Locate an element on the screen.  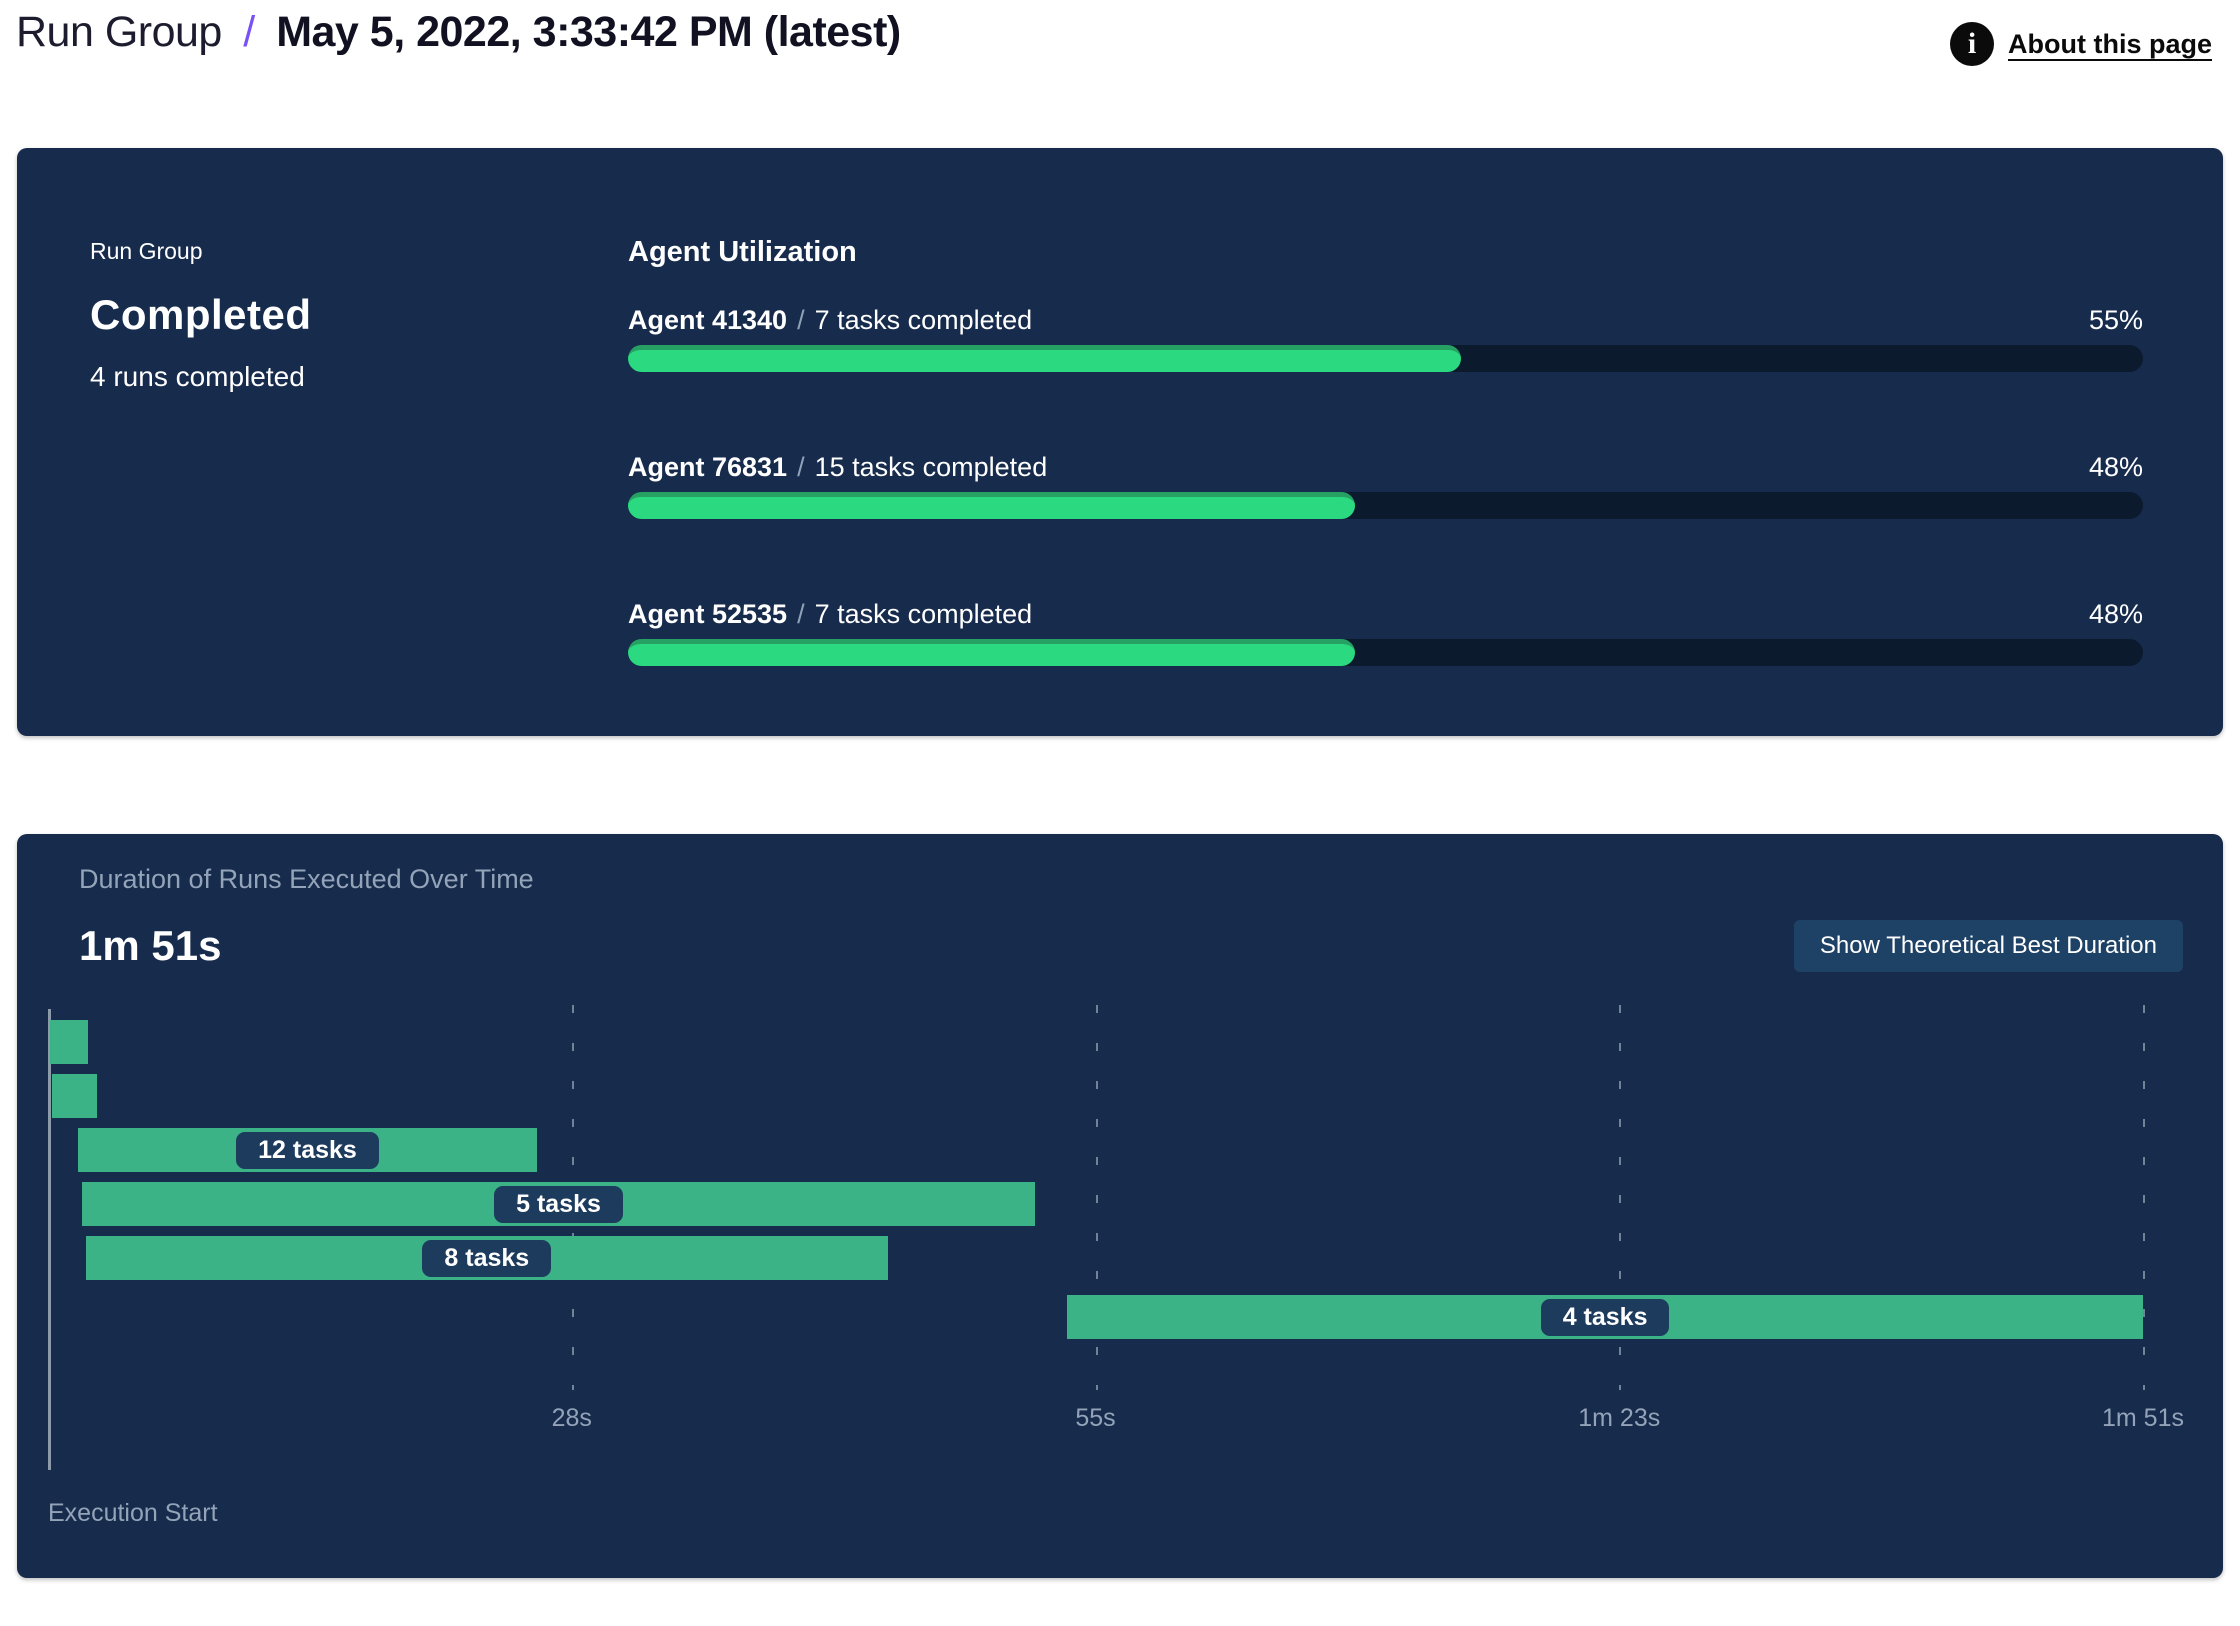
task-count-pill: 5 tasks is located at coordinates (558, 1204).